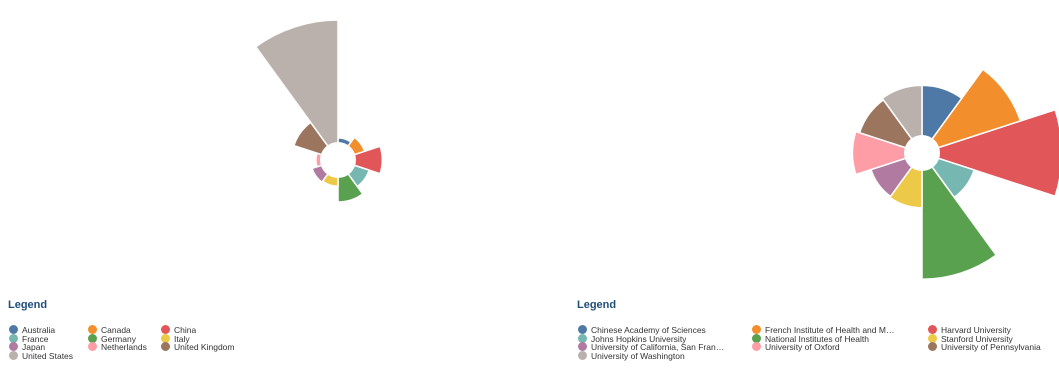  What do you see at coordinates (124, 347) in the screenshot?
I see `legend-label: Netherlands` at bounding box center [124, 347].